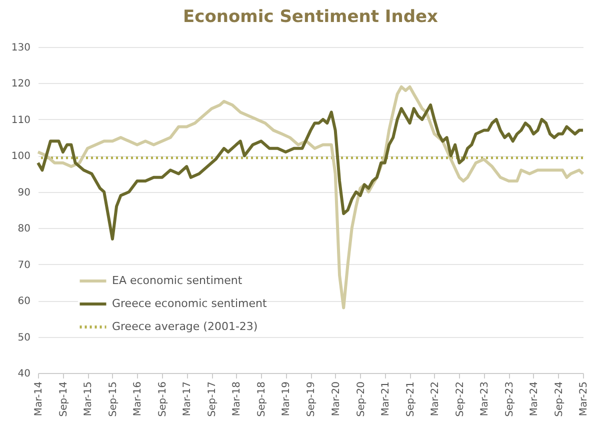 This screenshot has height=436, width=610. What do you see at coordinates (185, 326) in the screenshot?
I see `legend-label: Greece average (2001-23)` at bounding box center [185, 326].